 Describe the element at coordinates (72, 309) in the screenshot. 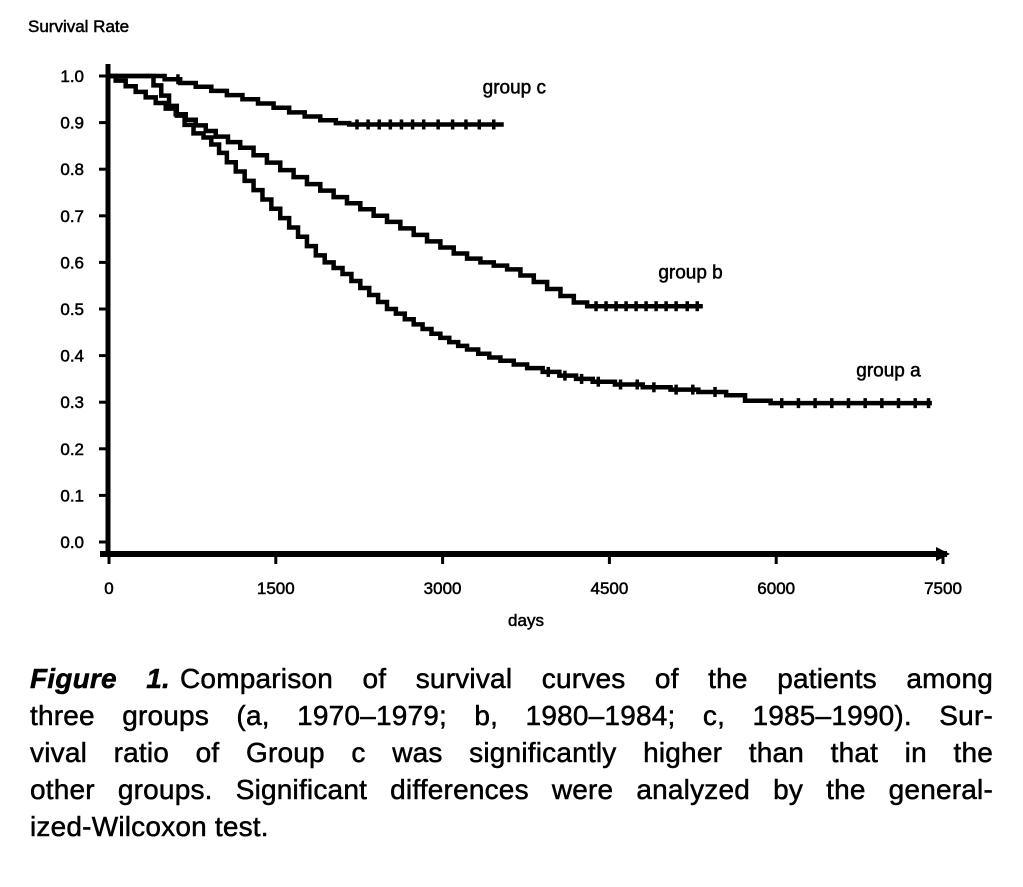

I see `y-tick-label: 0.5` at that location.